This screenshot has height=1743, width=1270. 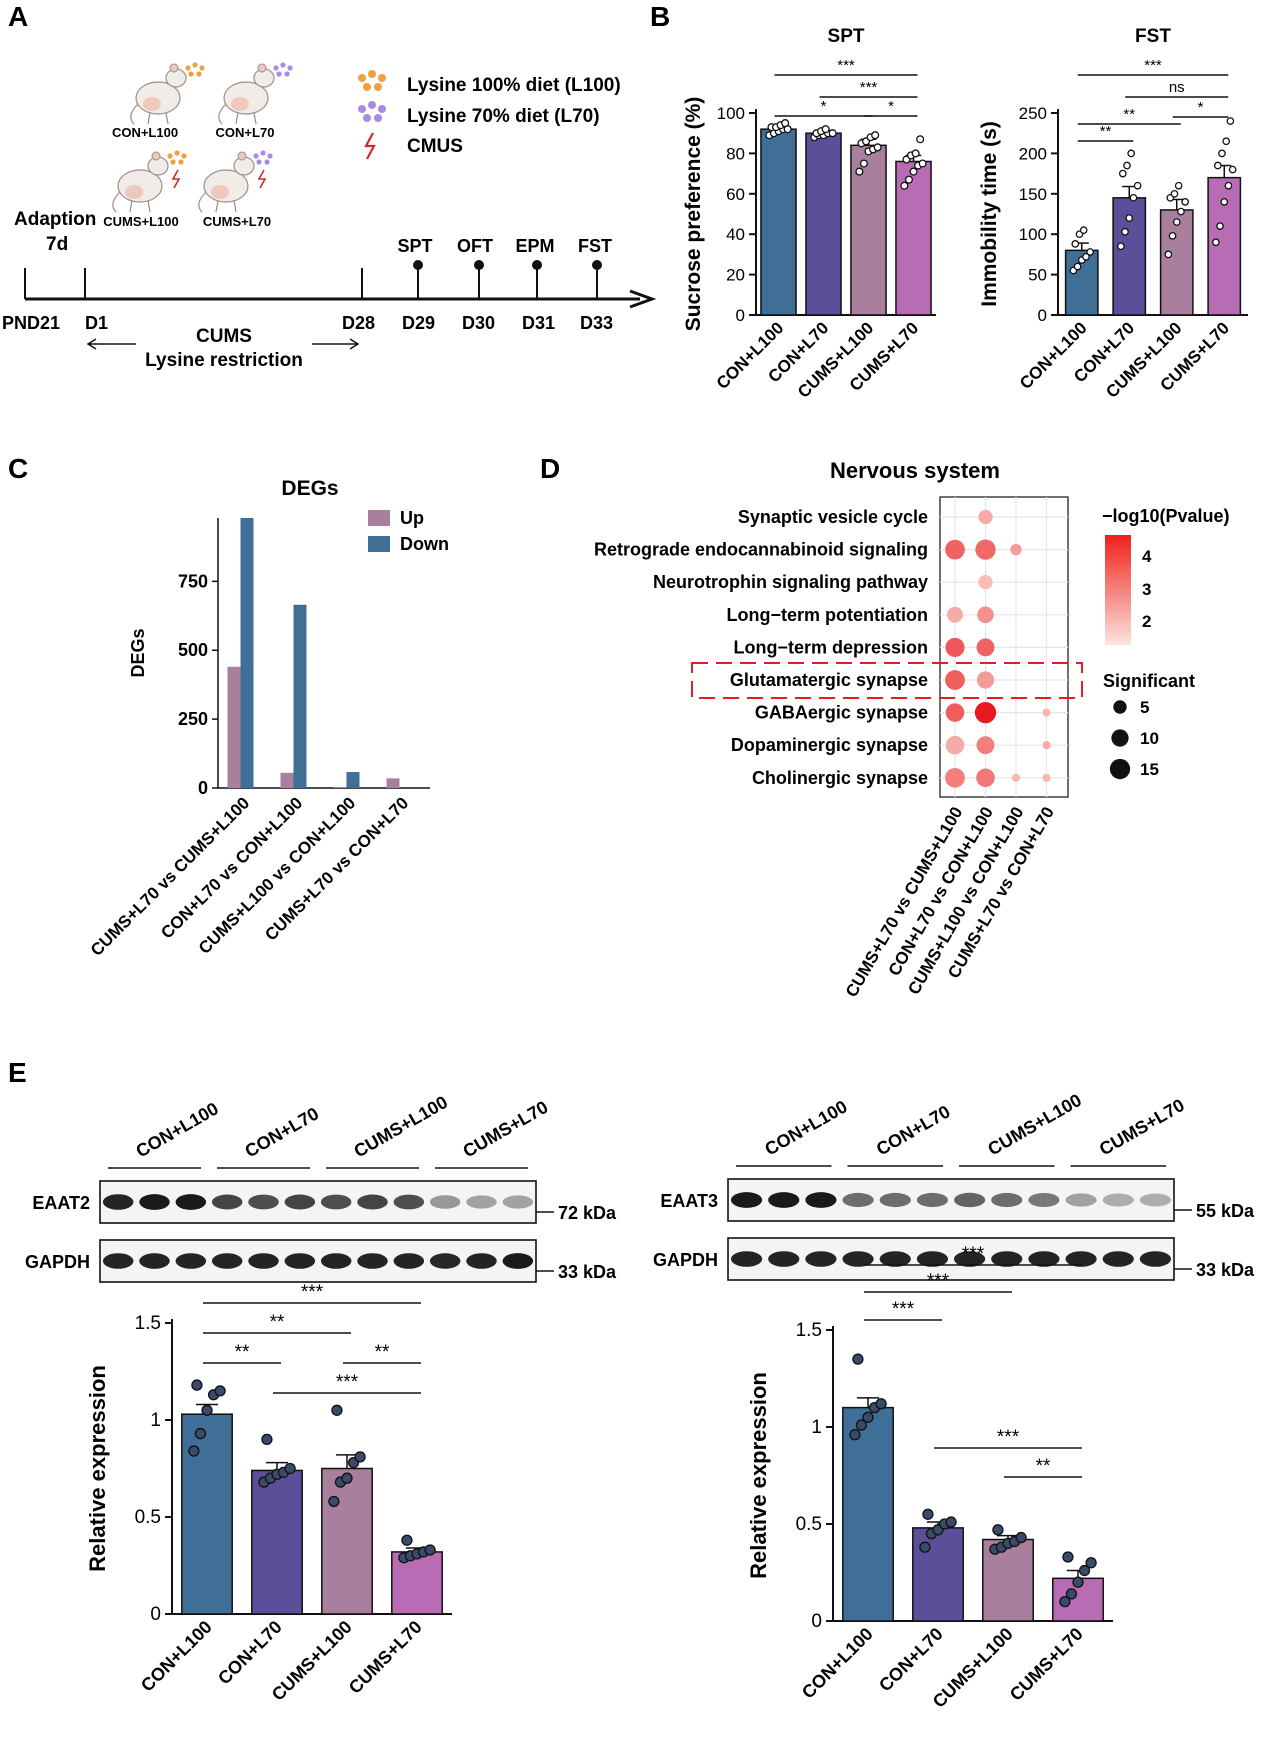 I want to click on chart-title: DEGs, so click(x=309, y=488).